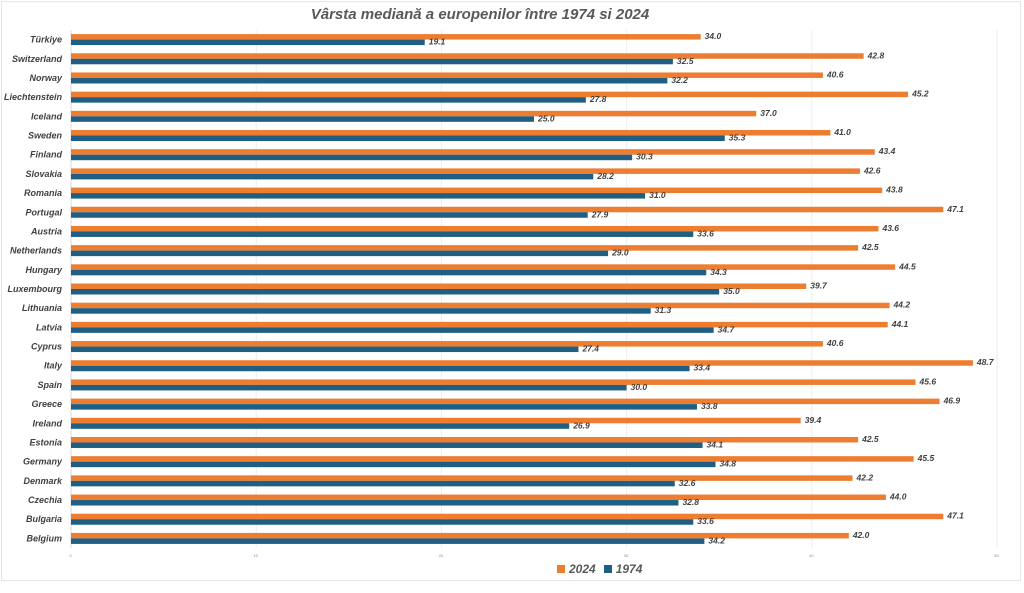 The image size is (1024, 593). What do you see at coordinates (985, 362) in the screenshot?
I see `data-label-2024: 48.7` at bounding box center [985, 362].